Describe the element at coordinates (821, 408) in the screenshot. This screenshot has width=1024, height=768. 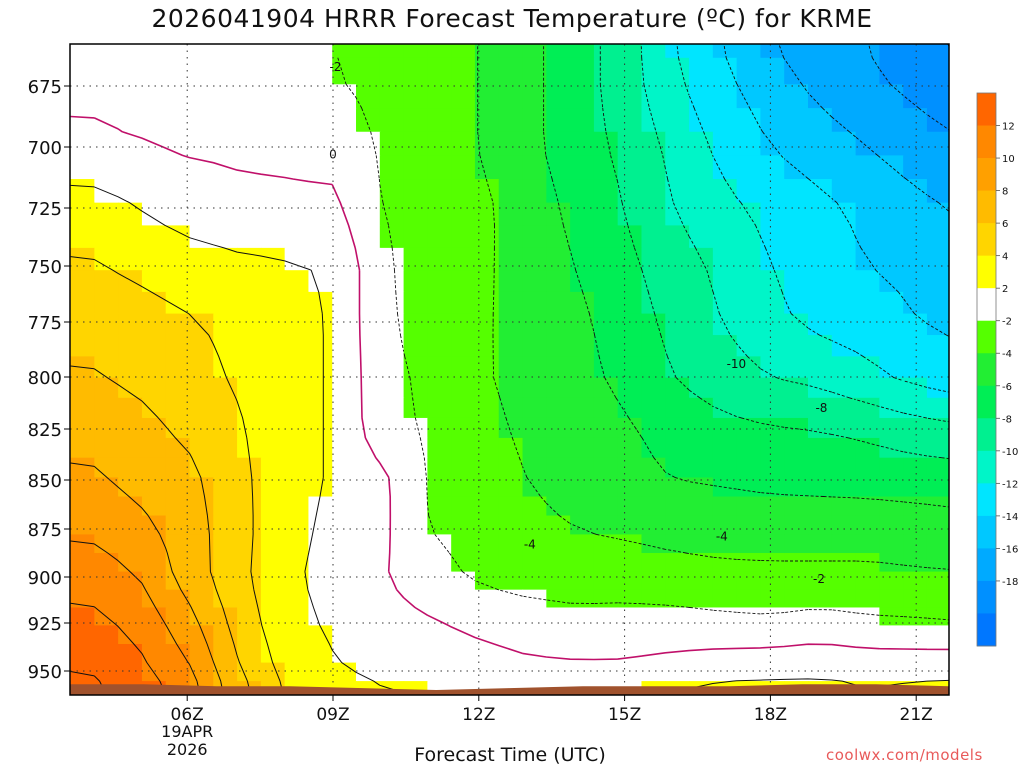
I see `contour-label: -8` at that location.